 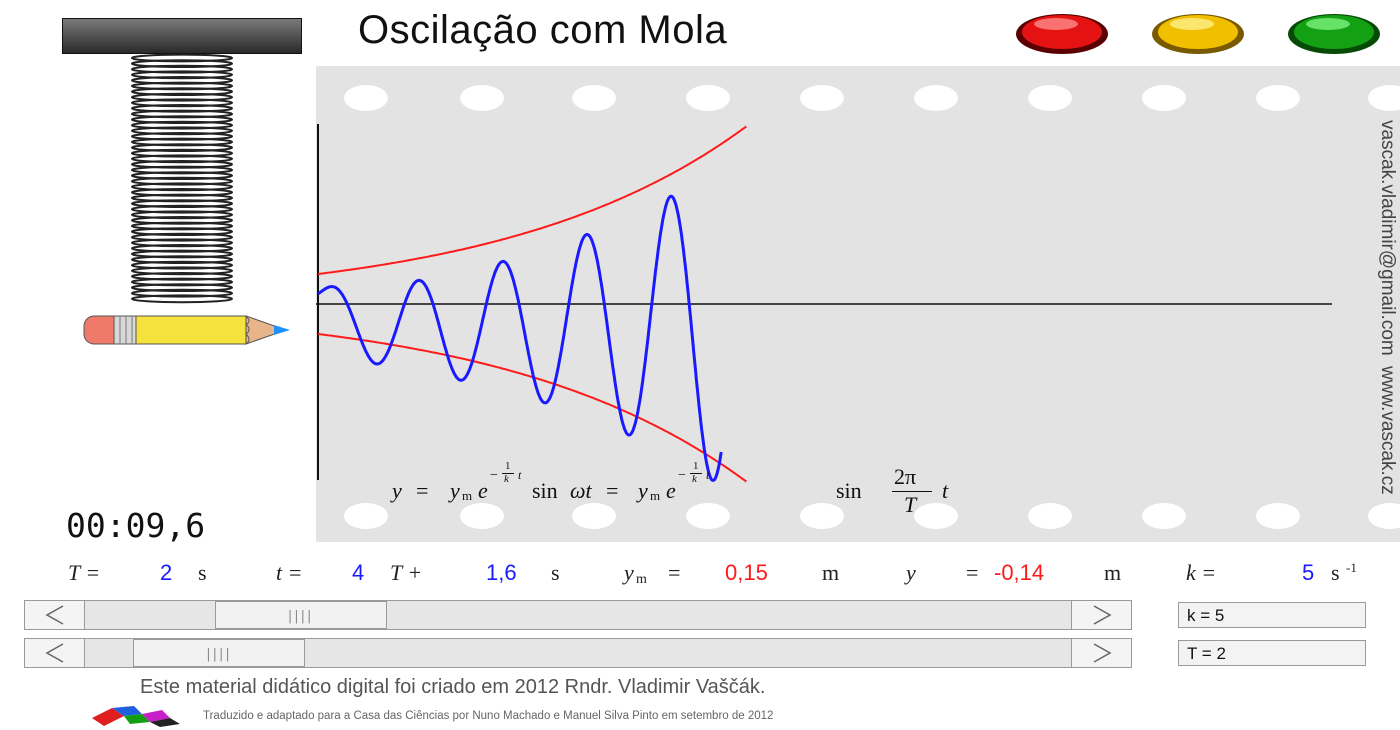 I want to click on chevron-left-icon, so click(x=54, y=653).